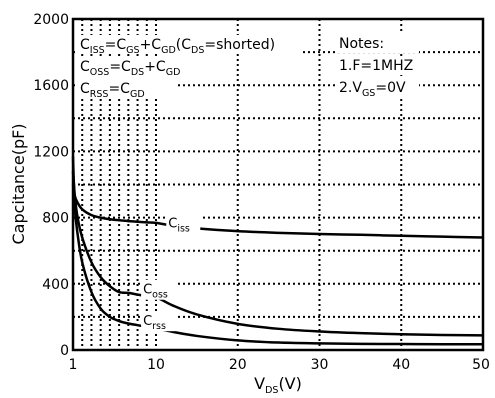  I want to click on definition-line: COSS=CDS+CGD, so click(130, 68).